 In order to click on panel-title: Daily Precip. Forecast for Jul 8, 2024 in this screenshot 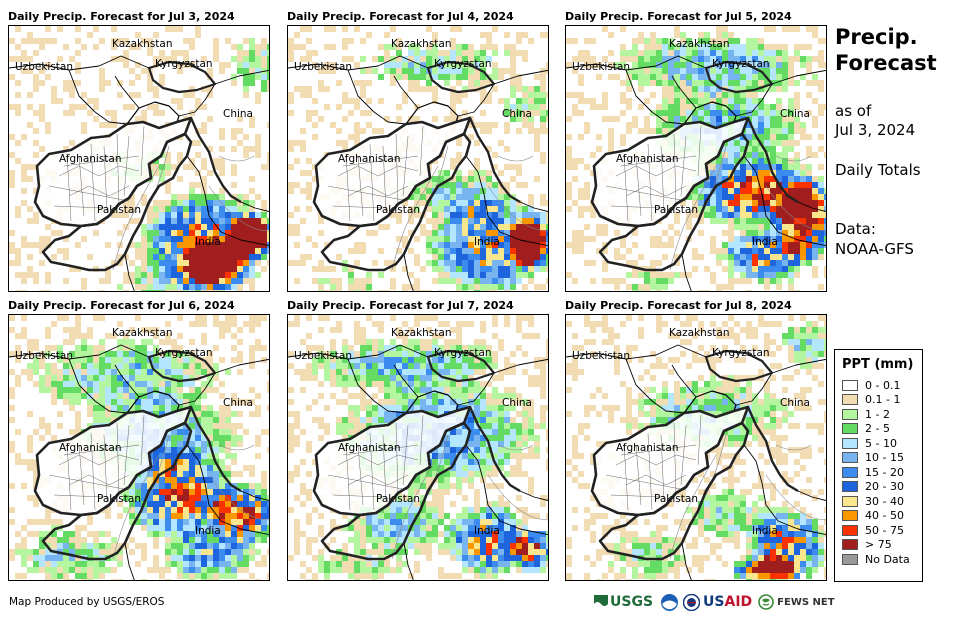, I will do `click(678, 305)`.